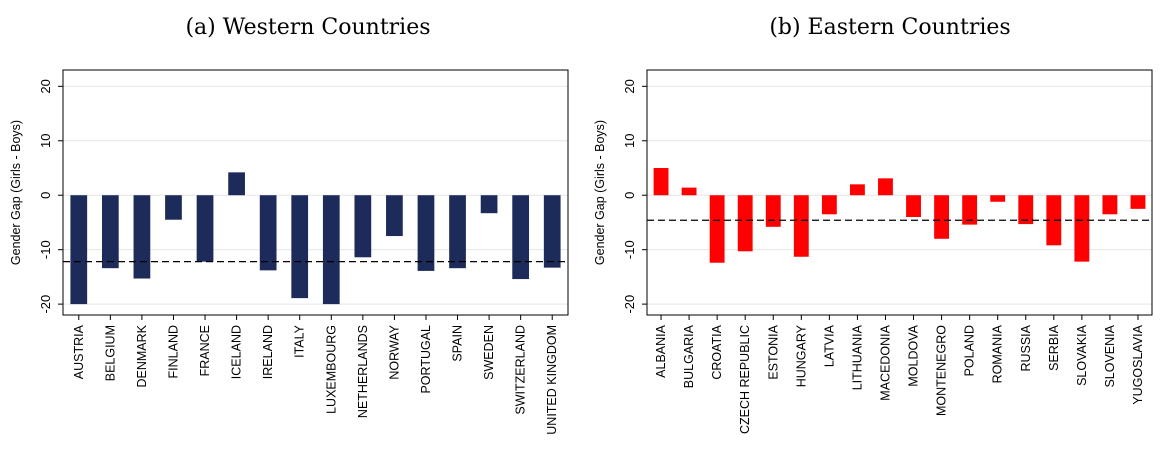 This screenshot has width=1163, height=454. What do you see at coordinates (110, 353) in the screenshot?
I see `x-tick-label-belgium: BELGIUM` at bounding box center [110, 353].